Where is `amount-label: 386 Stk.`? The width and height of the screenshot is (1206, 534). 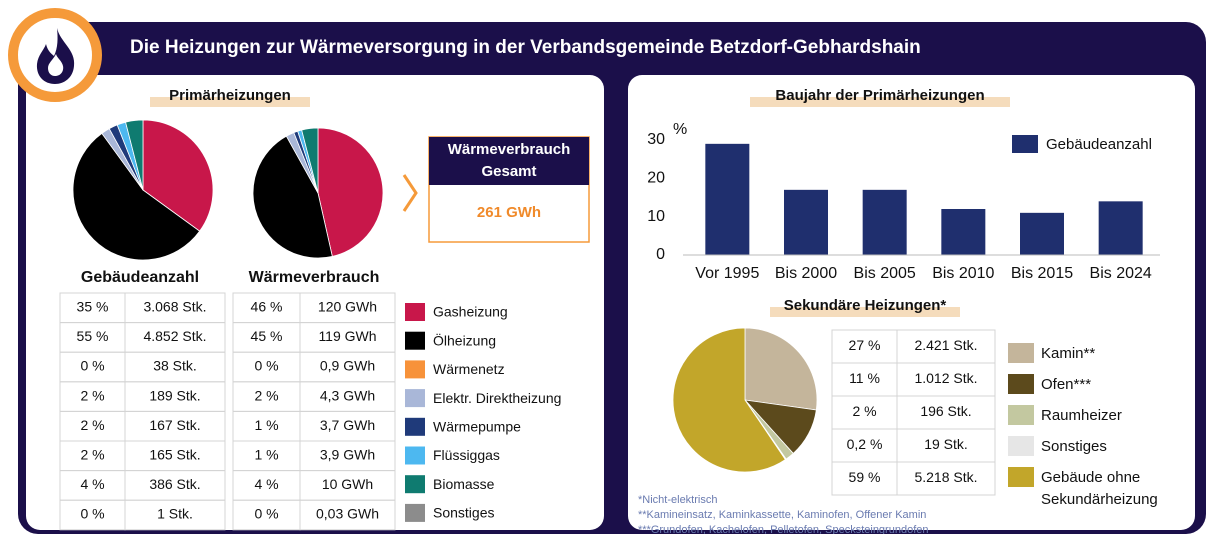
amount-label: 386 Stk. is located at coordinates (174, 484).